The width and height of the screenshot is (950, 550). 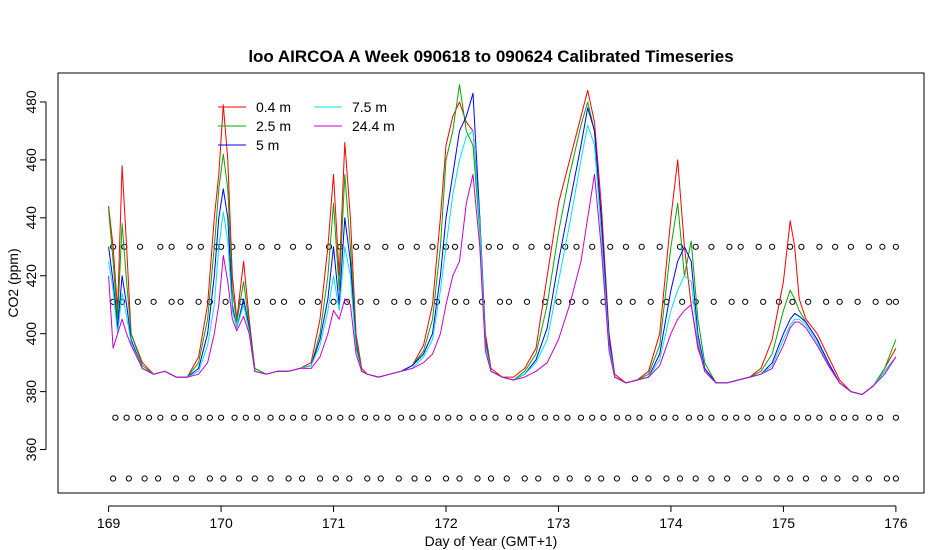 What do you see at coordinates (35, 276) in the screenshot?
I see `y-axis: 360 380 400 420 440 460 480` at bounding box center [35, 276].